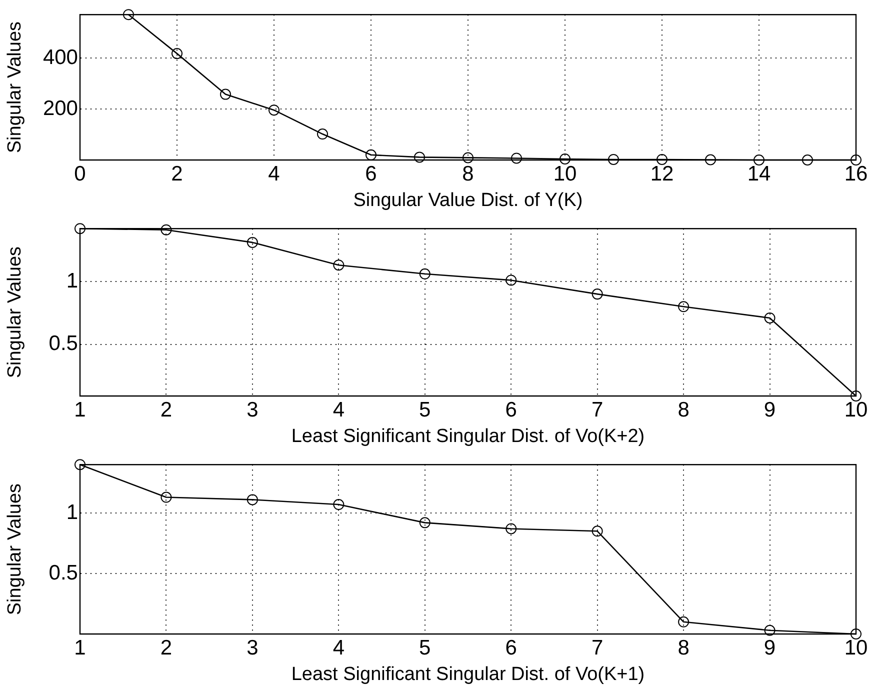  What do you see at coordinates (80, 174) in the screenshot?
I see `x-tick-label: 0` at bounding box center [80, 174].